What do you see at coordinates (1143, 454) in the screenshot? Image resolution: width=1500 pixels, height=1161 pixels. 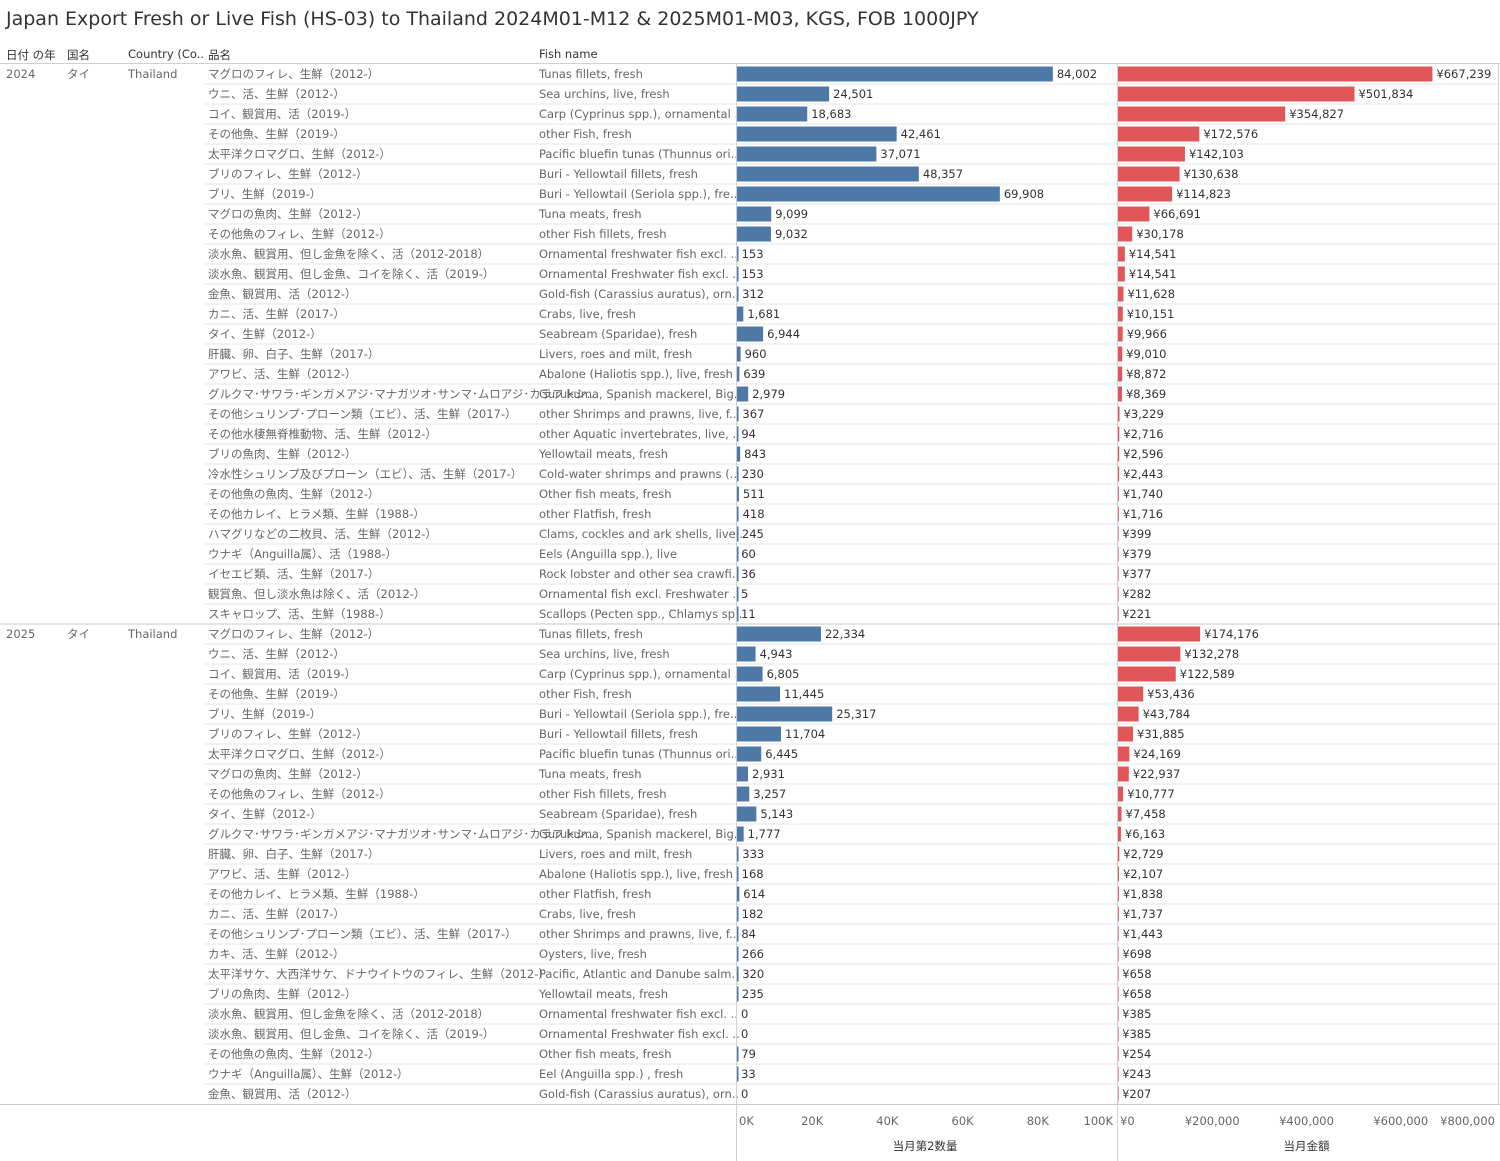 I see `amt-label: ¥2,596` at bounding box center [1143, 454].